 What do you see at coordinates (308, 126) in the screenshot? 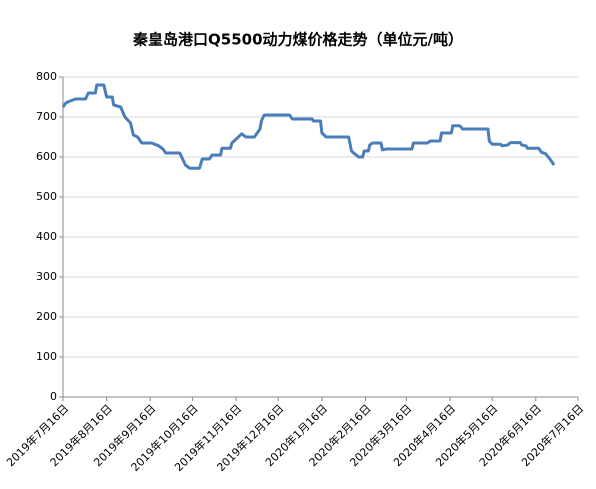
I see `price-line` at bounding box center [308, 126].